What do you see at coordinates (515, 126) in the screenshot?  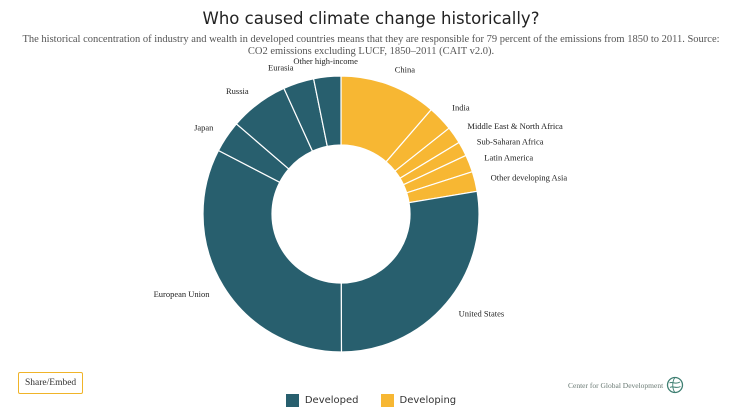 I see `slice-label-middle-east-and-north-africa: Middle East & North Africa` at bounding box center [515, 126].